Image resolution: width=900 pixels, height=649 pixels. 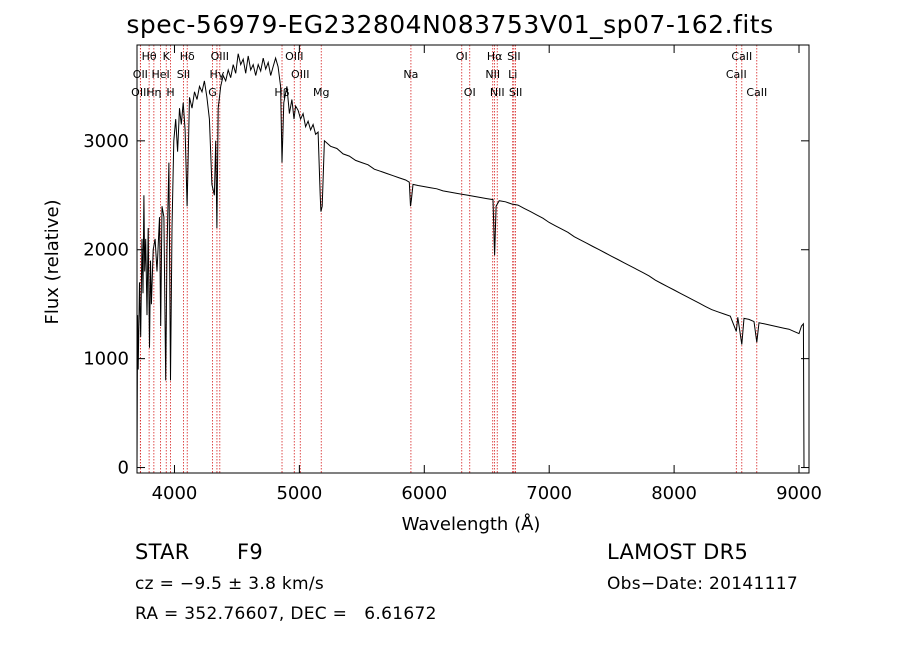 What do you see at coordinates (149, 56) in the screenshot?
I see `spectral-line-label: Hθ` at bounding box center [149, 56].